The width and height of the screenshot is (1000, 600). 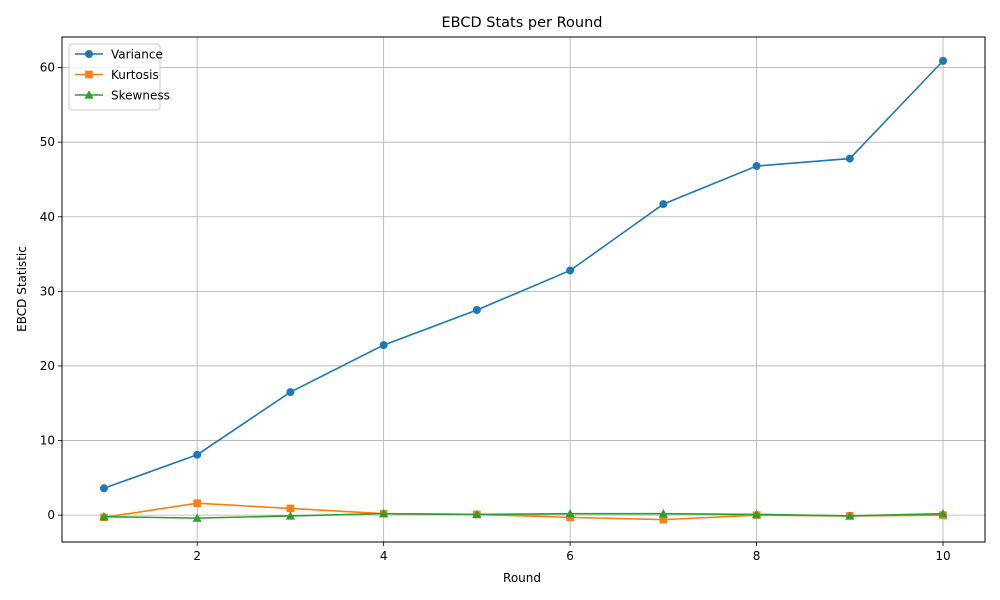 I want to click on y-tick-label: 30, so click(x=47, y=291).